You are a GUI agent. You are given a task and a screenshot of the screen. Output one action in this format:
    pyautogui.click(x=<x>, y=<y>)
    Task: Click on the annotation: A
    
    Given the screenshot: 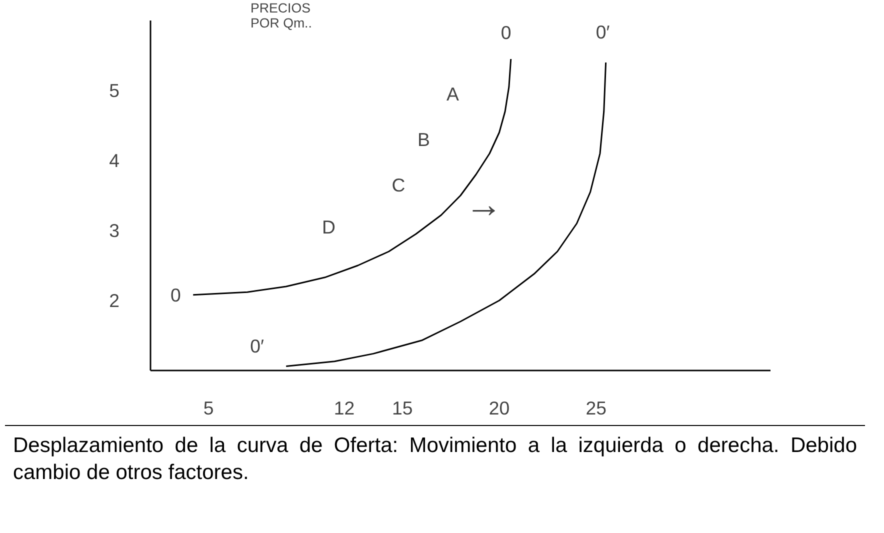 What is the action you would take?
    pyautogui.click(x=453, y=94)
    